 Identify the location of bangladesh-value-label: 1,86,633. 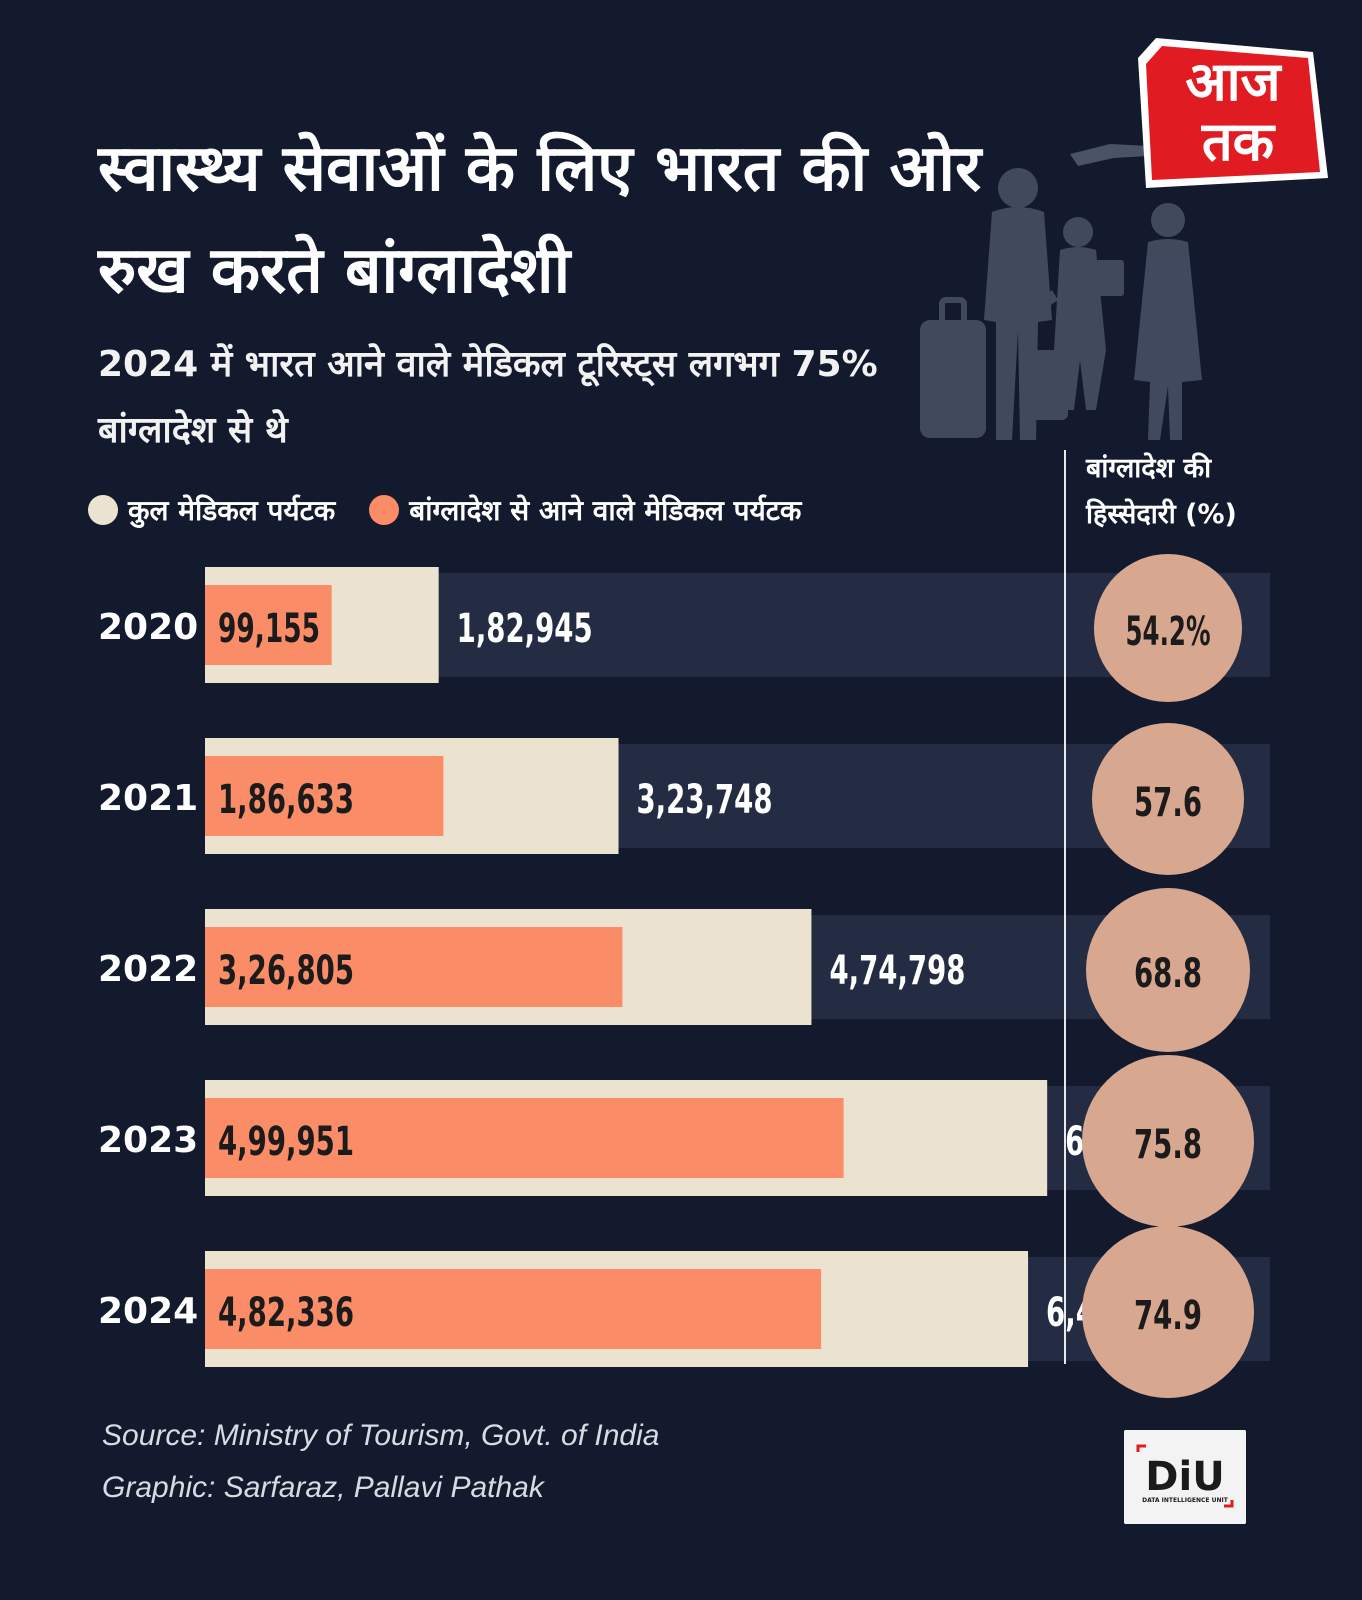
(286, 800).